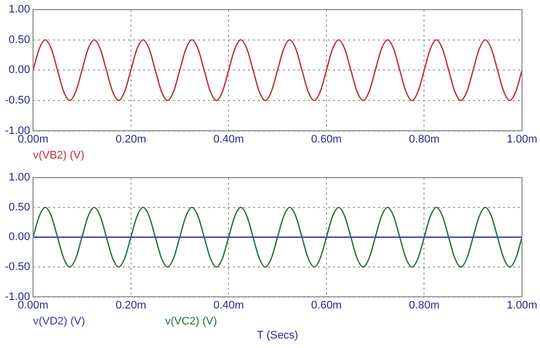  Describe the element at coordinates (277, 335) in the screenshot. I see `x-axis-title: T (Secs)` at that location.